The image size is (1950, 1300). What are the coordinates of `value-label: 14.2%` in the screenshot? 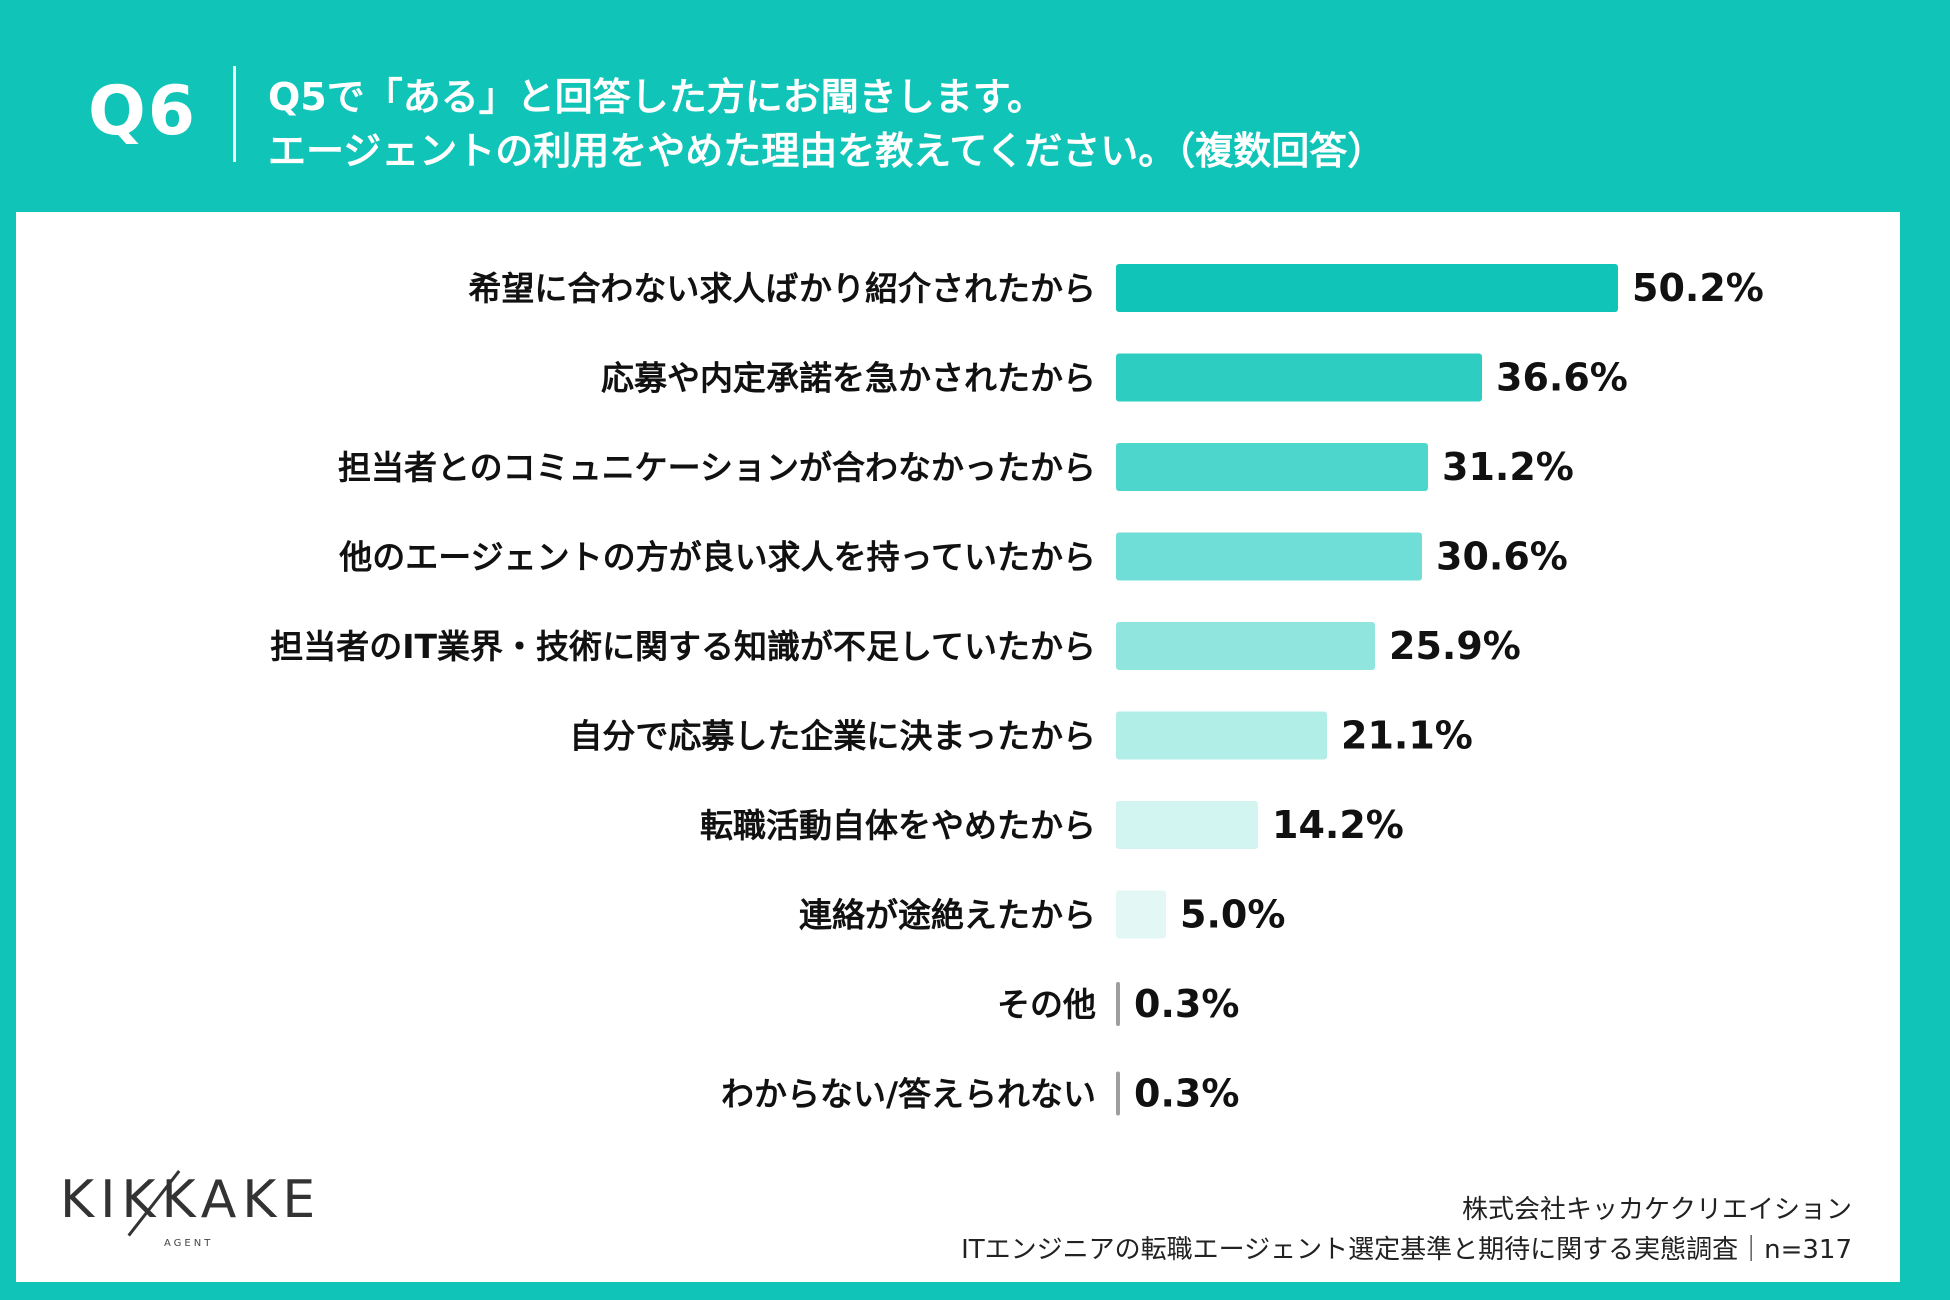 It's located at (1338, 825).